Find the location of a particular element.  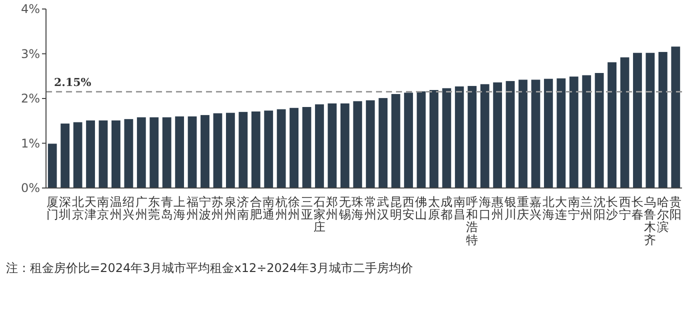

x-tick-label: 广州 is located at coordinates (141, 208).